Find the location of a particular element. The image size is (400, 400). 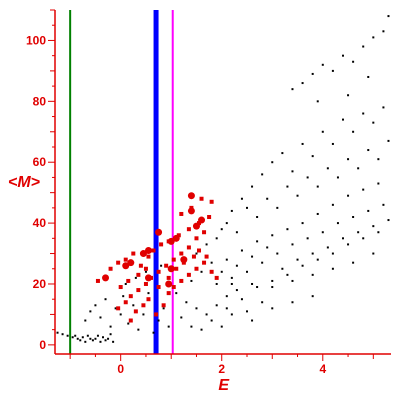

x-tick-label: 4 is located at coordinates (322, 369).